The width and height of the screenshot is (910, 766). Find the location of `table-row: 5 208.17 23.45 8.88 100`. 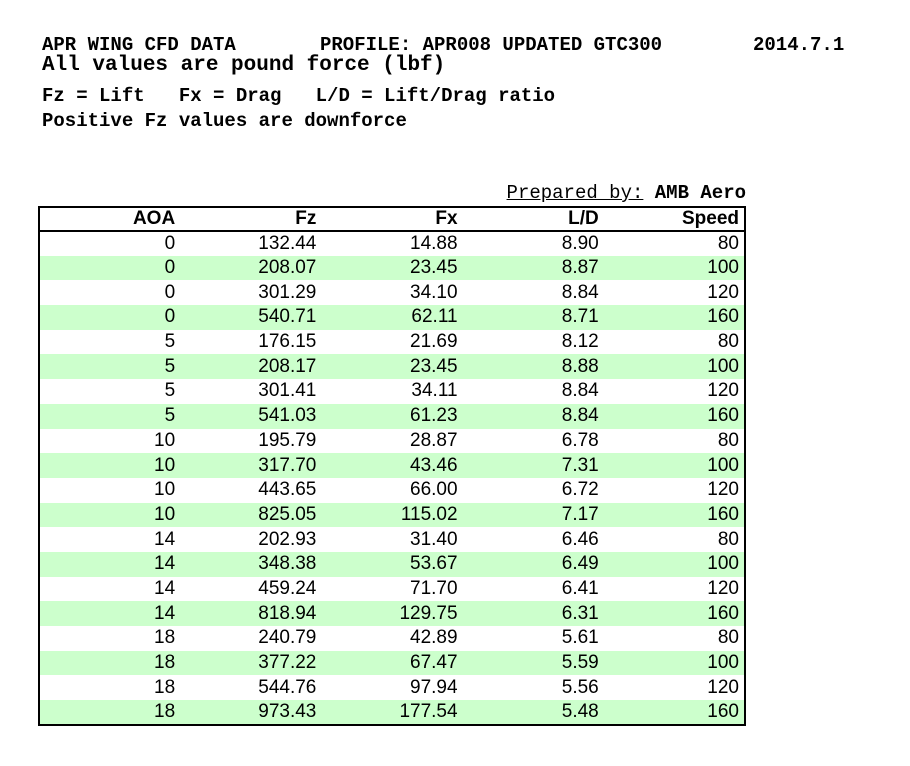

table-row: 5 208.17 23.45 8.88 100 is located at coordinates (392, 367).